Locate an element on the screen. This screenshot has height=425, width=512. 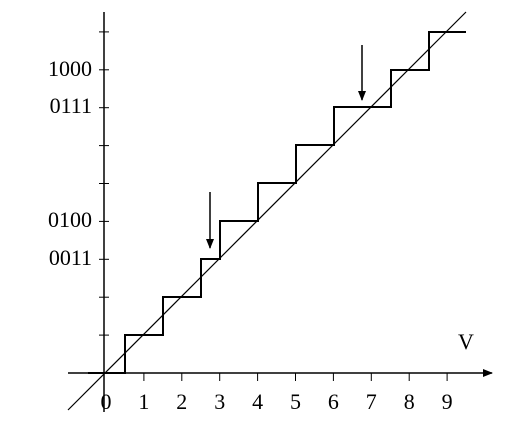
x-label: 0 is located at coordinates (106, 401).